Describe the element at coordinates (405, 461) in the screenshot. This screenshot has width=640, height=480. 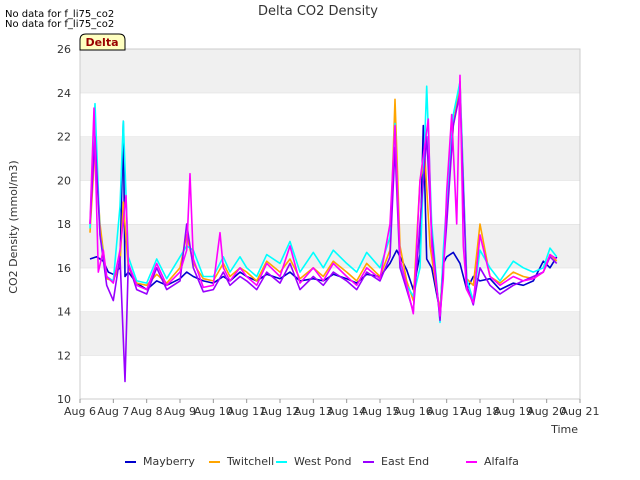
I see `legend-label: East End` at that location.